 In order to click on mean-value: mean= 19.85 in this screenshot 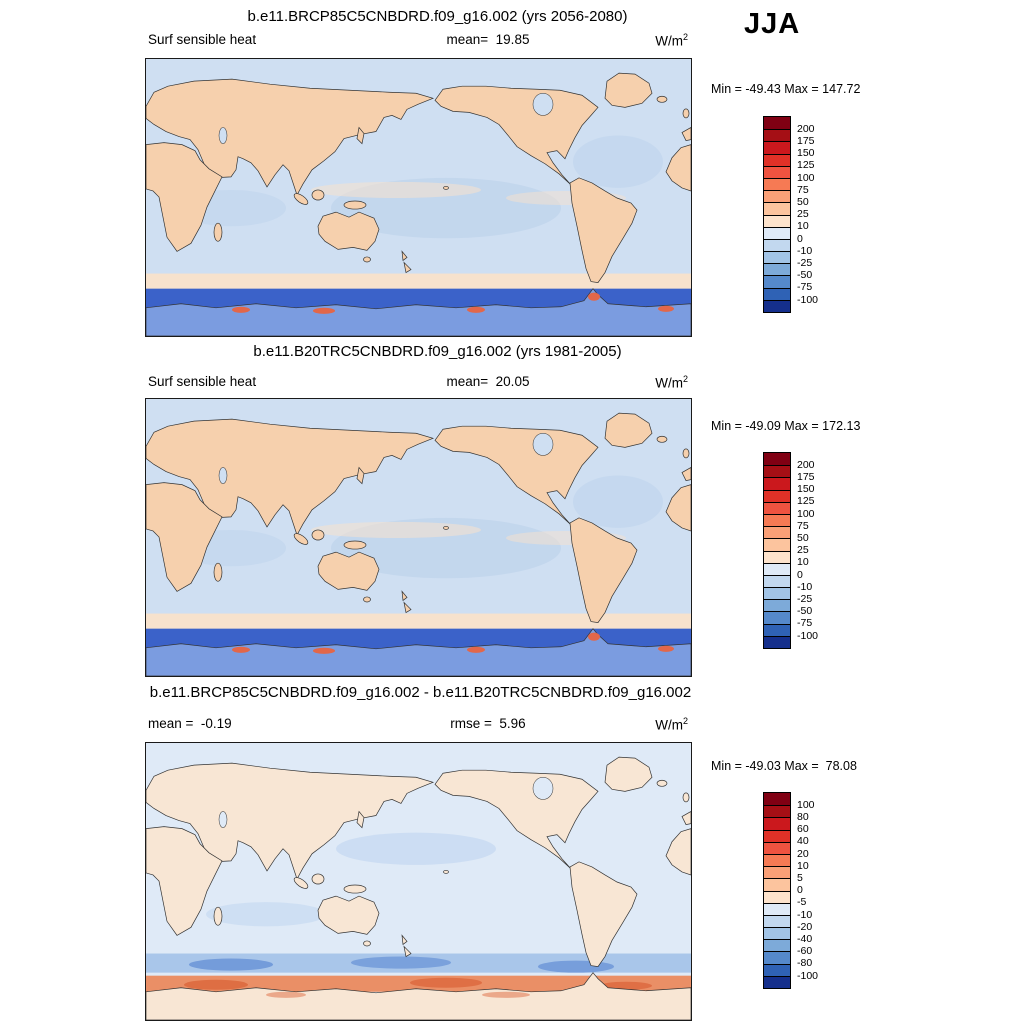, I will do `click(488, 39)`.